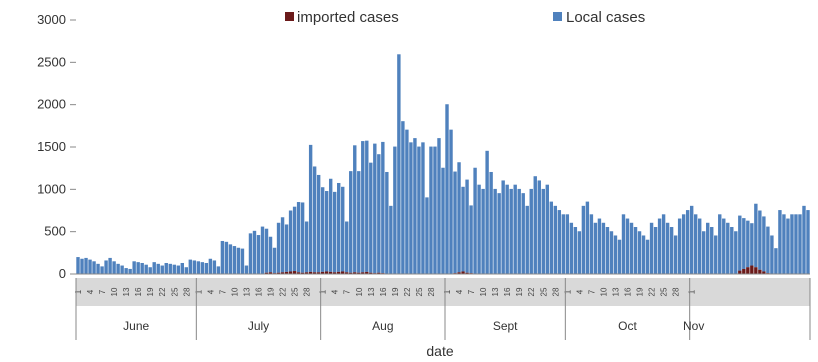 The height and width of the screenshot is (362, 818). What do you see at coordinates (693, 326) in the screenshot?
I see `month-label: Nov` at bounding box center [693, 326].